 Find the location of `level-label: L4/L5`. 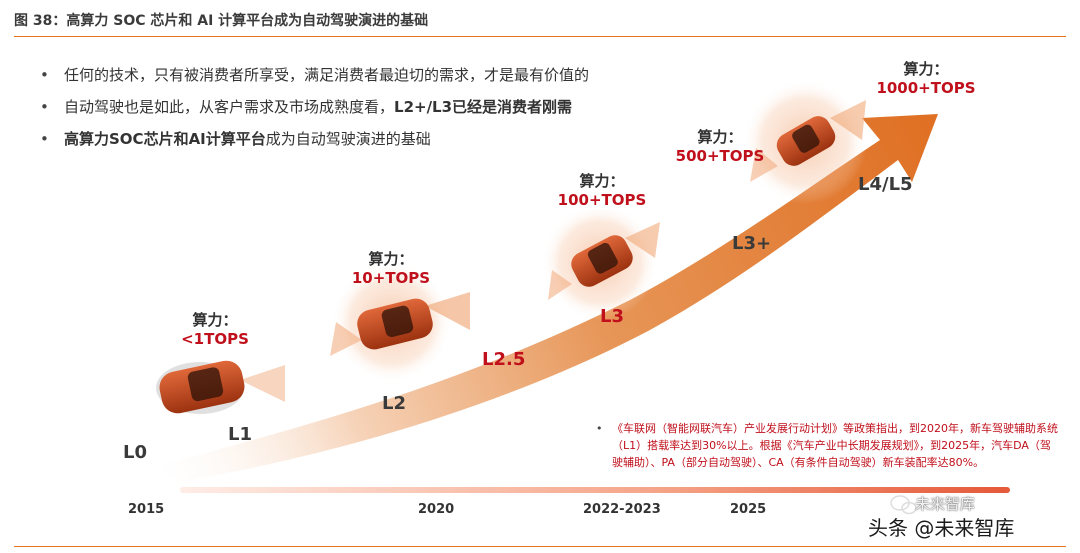

level-label: L4/L5 is located at coordinates (885, 184).